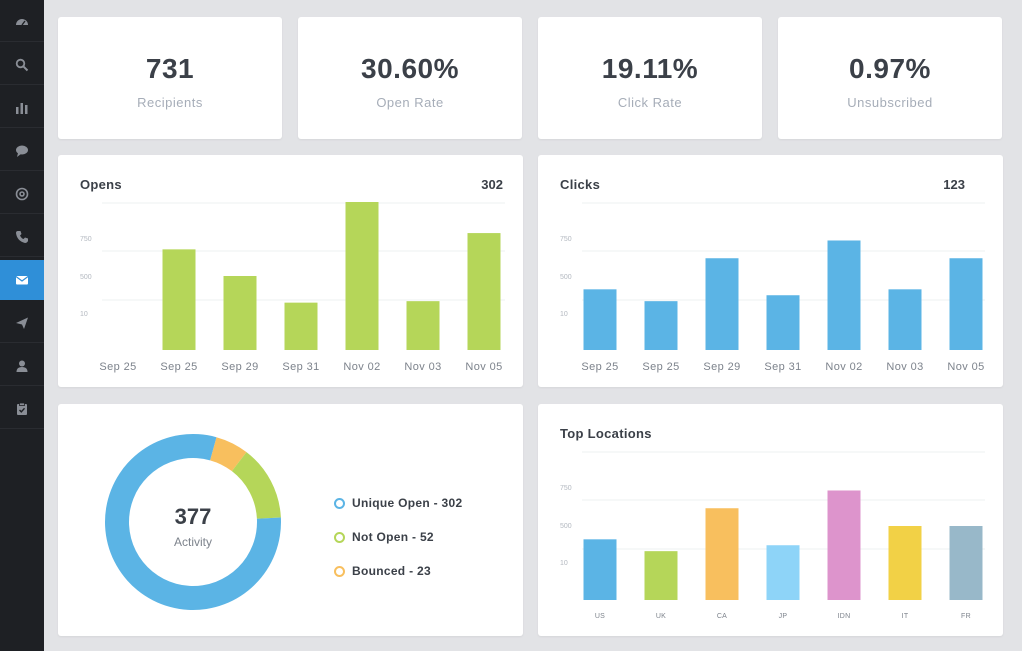 This screenshot has width=1022, height=651. I want to click on stat-card-unsubscribed: 0.97% Unsubscribed, so click(890, 78).